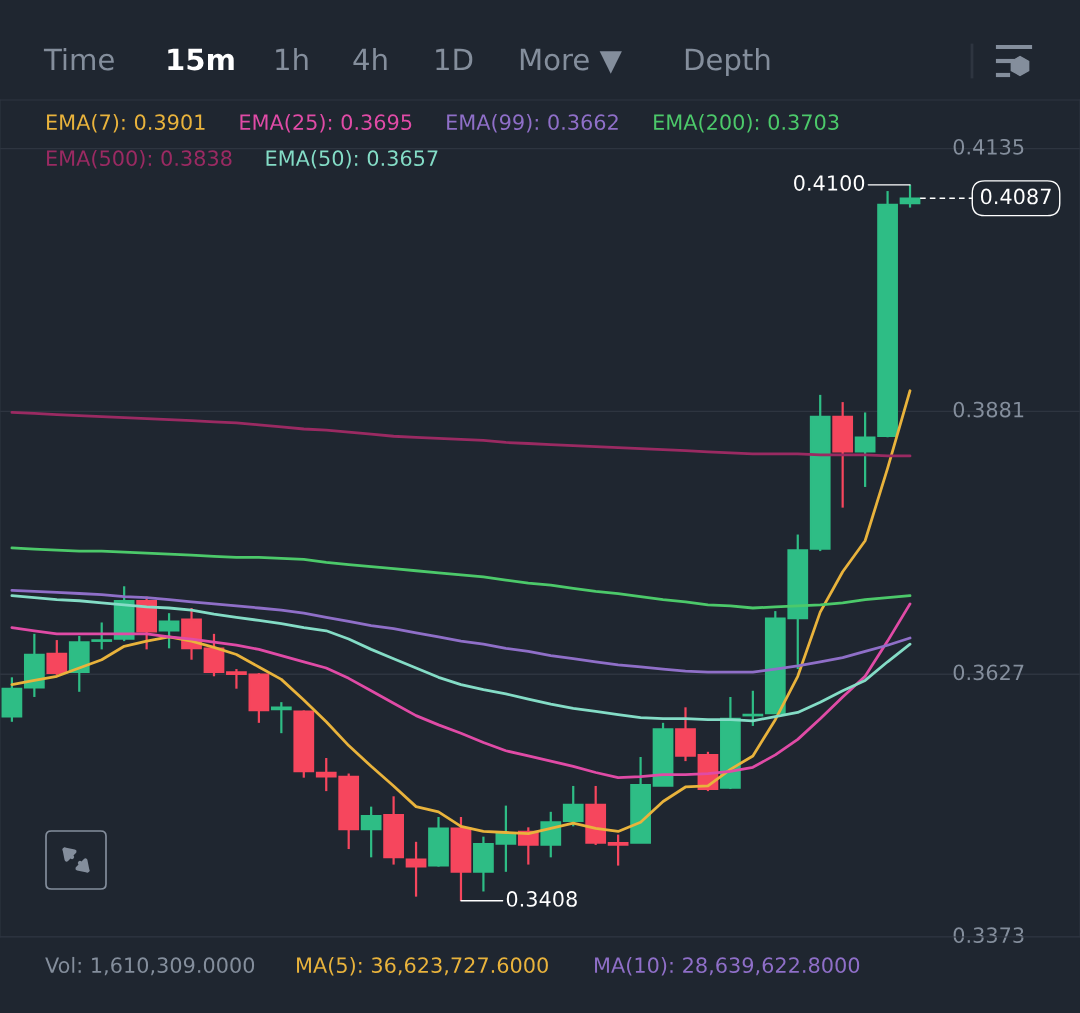 The height and width of the screenshot is (1013, 1080). What do you see at coordinates (988, 409) in the screenshot?
I see `y-tick-label: 0.3881` at bounding box center [988, 409].